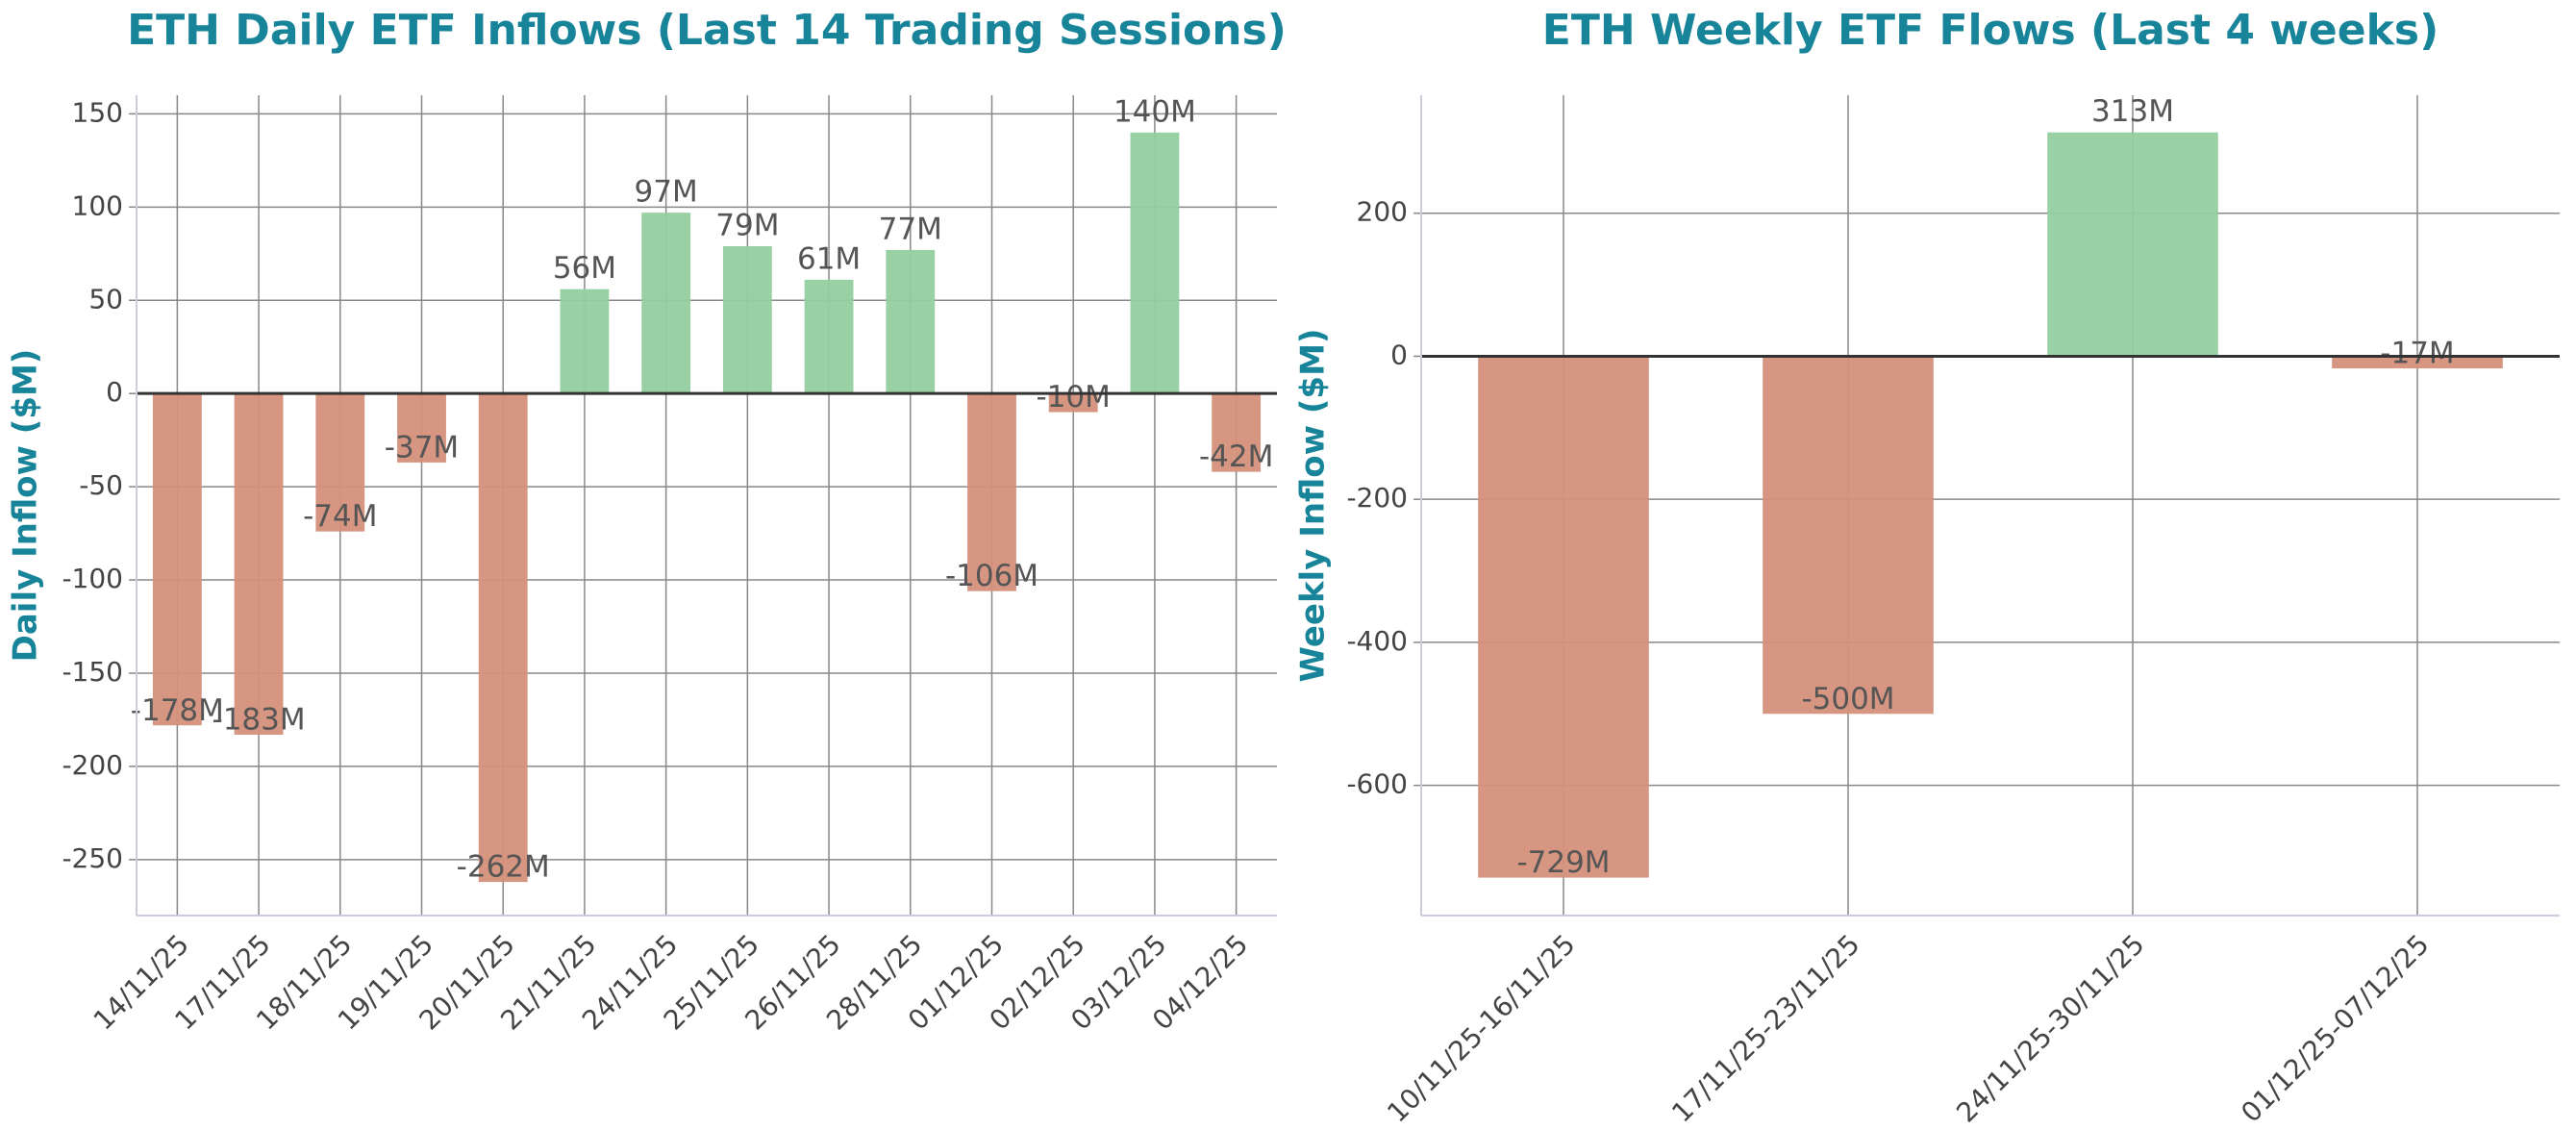 The width and height of the screenshot is (2576, 1130). What do you see at coordinates (503, 867) in the screenshot?
I see `data-label: -262M` at bounding box center [503, 867].